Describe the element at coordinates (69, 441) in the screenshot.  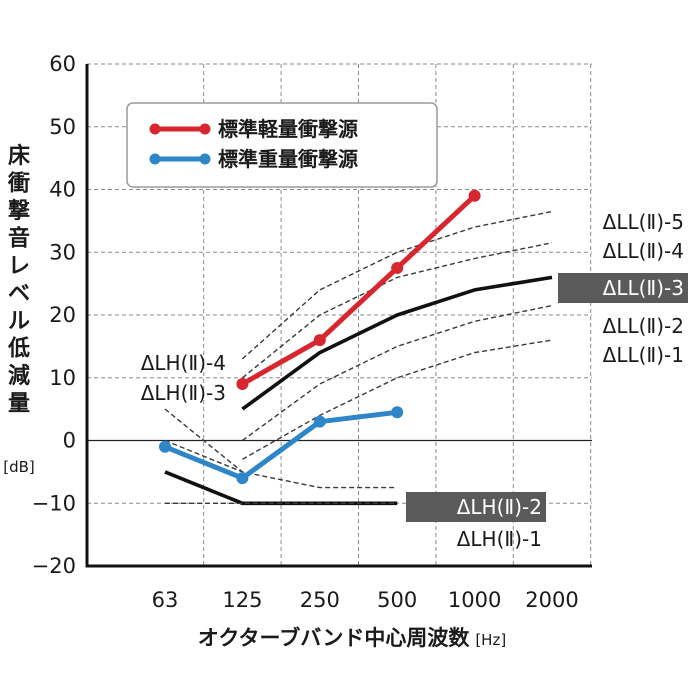
I see `y-tick-label: 0` at that location.